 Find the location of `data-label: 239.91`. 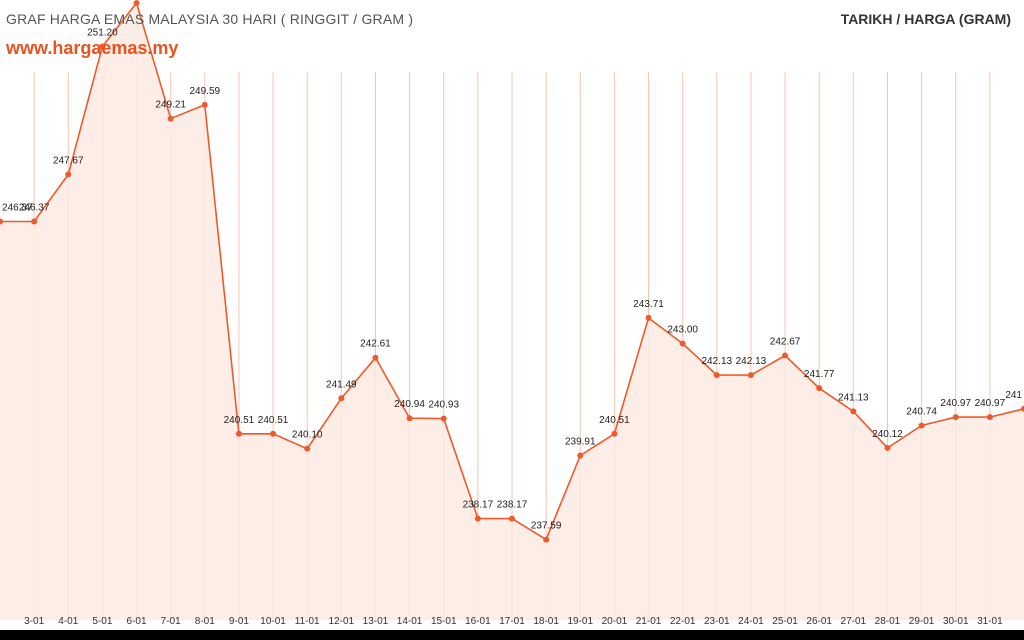

data-label: 239.91 is located at coordinates (580, 442).